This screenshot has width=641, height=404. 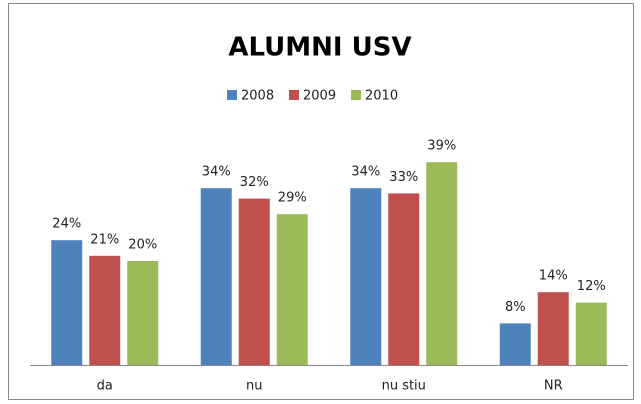 What do you see at coordinates (66, 224) in the screenshot?
I see `data-label: 24%` at bounding box center [66, 224].